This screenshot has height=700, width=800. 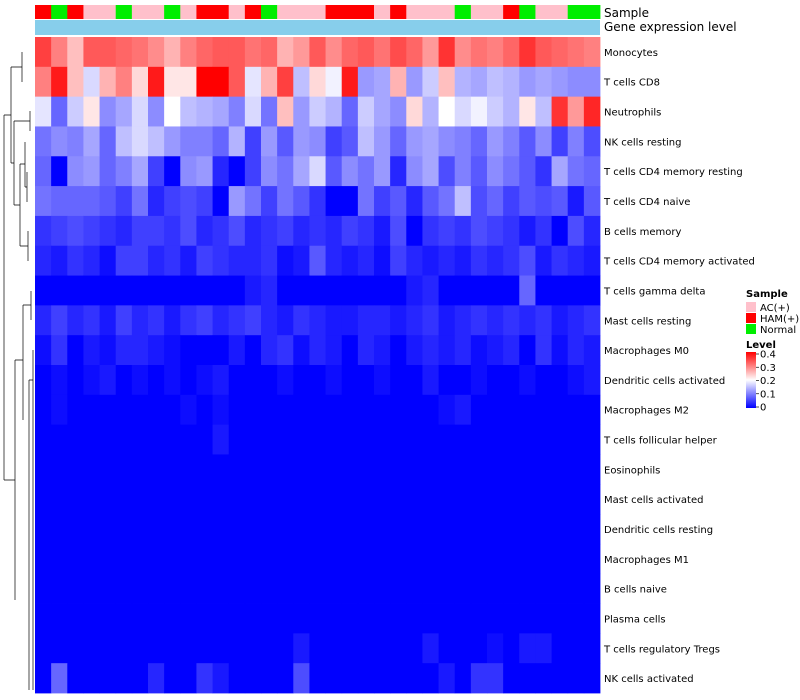 What do you see at coordinates (768, 368) in the screenshot?
I see `level-legend-tick-label: 0.3` at bounding box center [768, 368].